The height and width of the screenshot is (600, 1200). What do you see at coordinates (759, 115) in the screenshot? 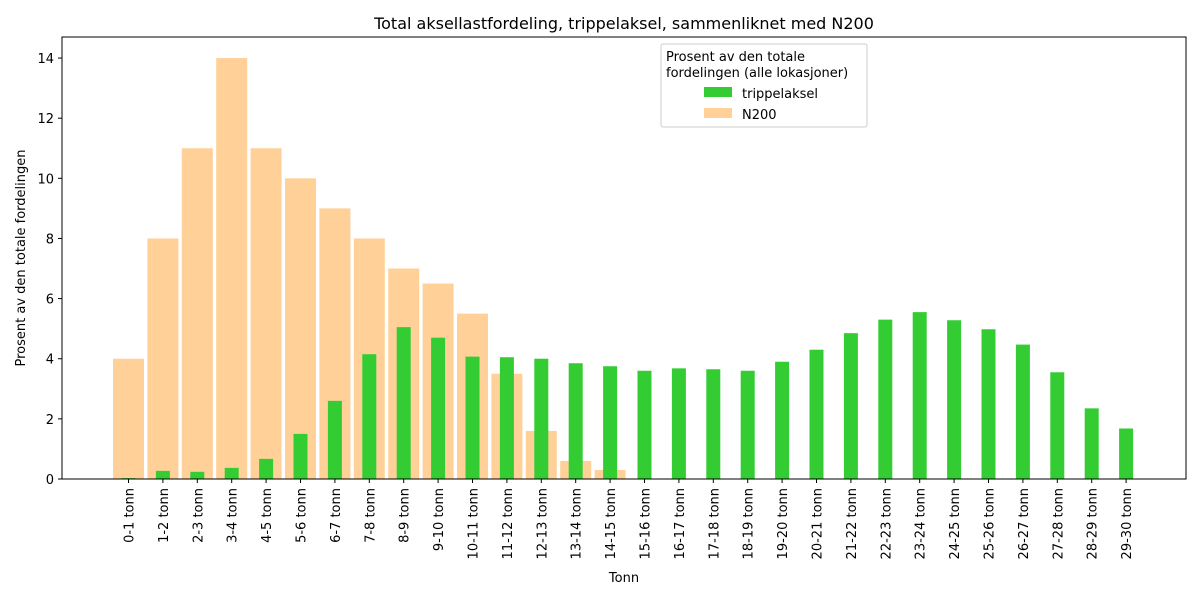
I see `legend-label-n200: N200` at bounding box center [759, 115].